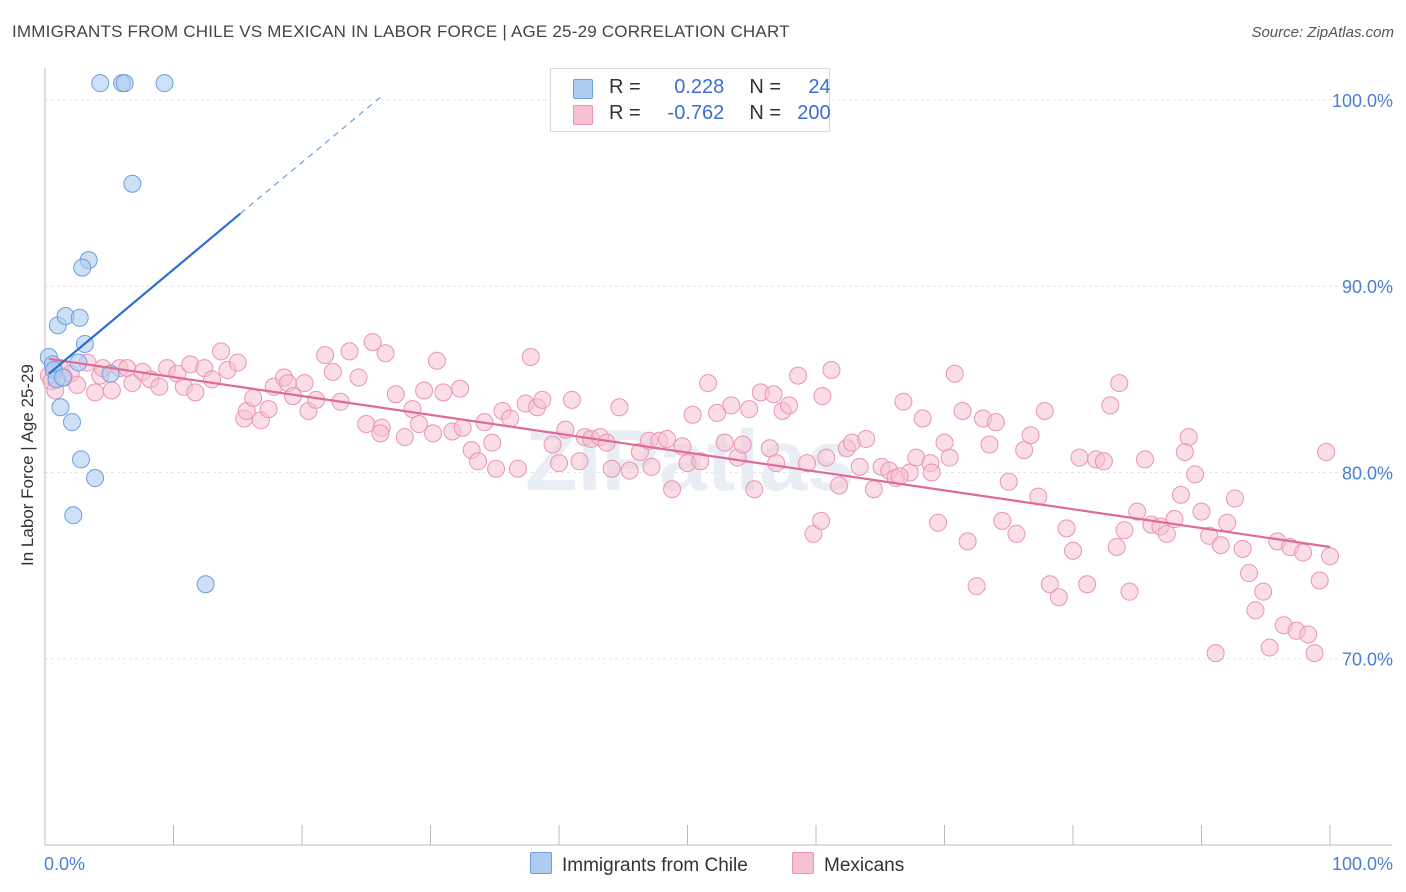 The width and height of the screenshot is (1406, 892). What do you see at coordinates (696, 113) in the screenshot?
I see `legend-r-value: -0.762` at bounding box center [696, 113].